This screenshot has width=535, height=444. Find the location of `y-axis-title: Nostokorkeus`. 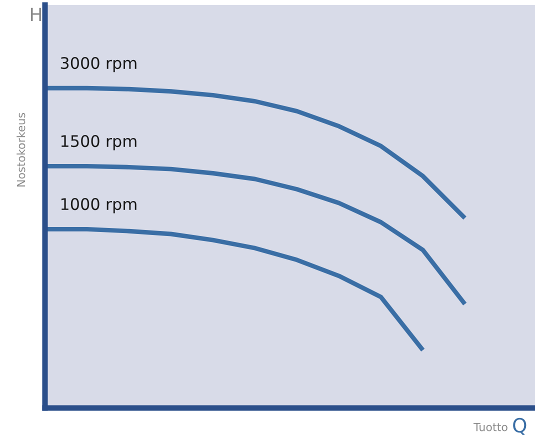

y-axis-title: Nostokorkeus is located at coordinates (21, 149).